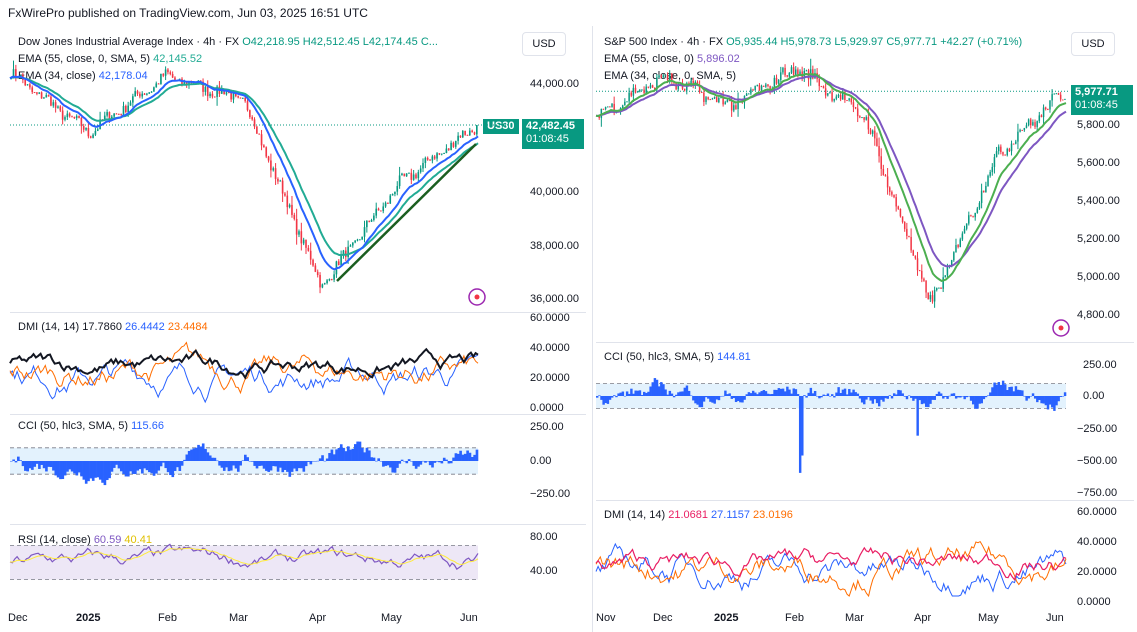 The height and width of the screenshot is (632, 1137). Describe the element at coordinates (547, 427) in the screenshot. I see `left-cci-tick: 250.00` at that location.